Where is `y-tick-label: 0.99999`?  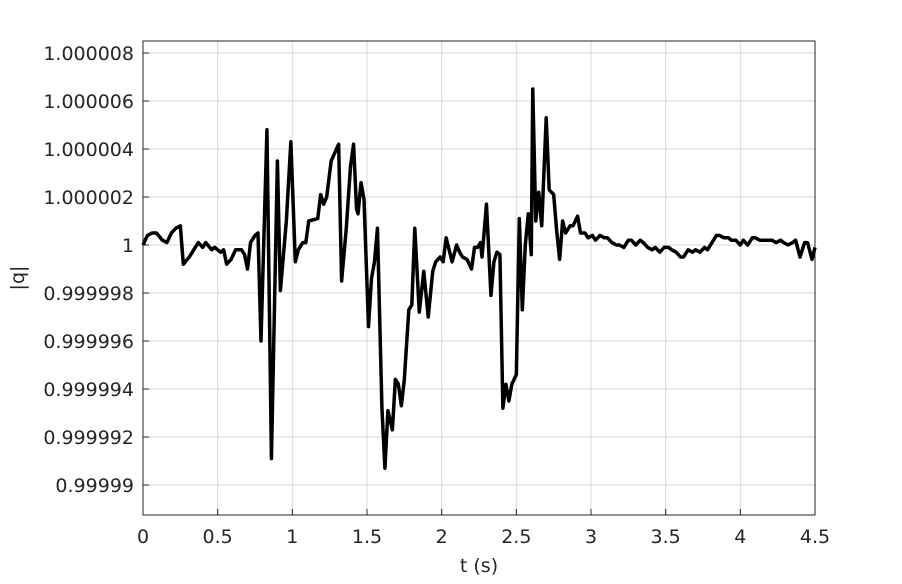 y-tick-label: 0.99999 is located at coordinates (94, 486).